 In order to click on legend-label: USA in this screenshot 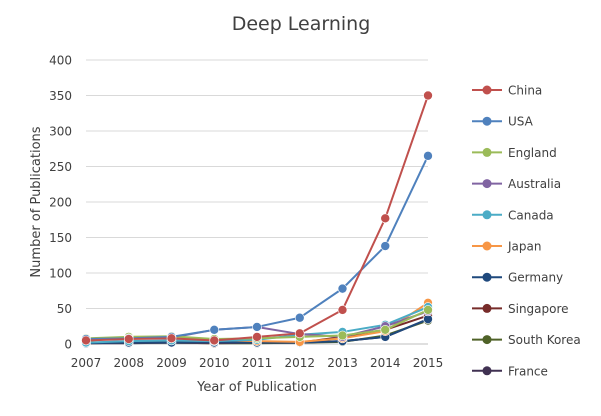, I will do `click(521, 122)`.